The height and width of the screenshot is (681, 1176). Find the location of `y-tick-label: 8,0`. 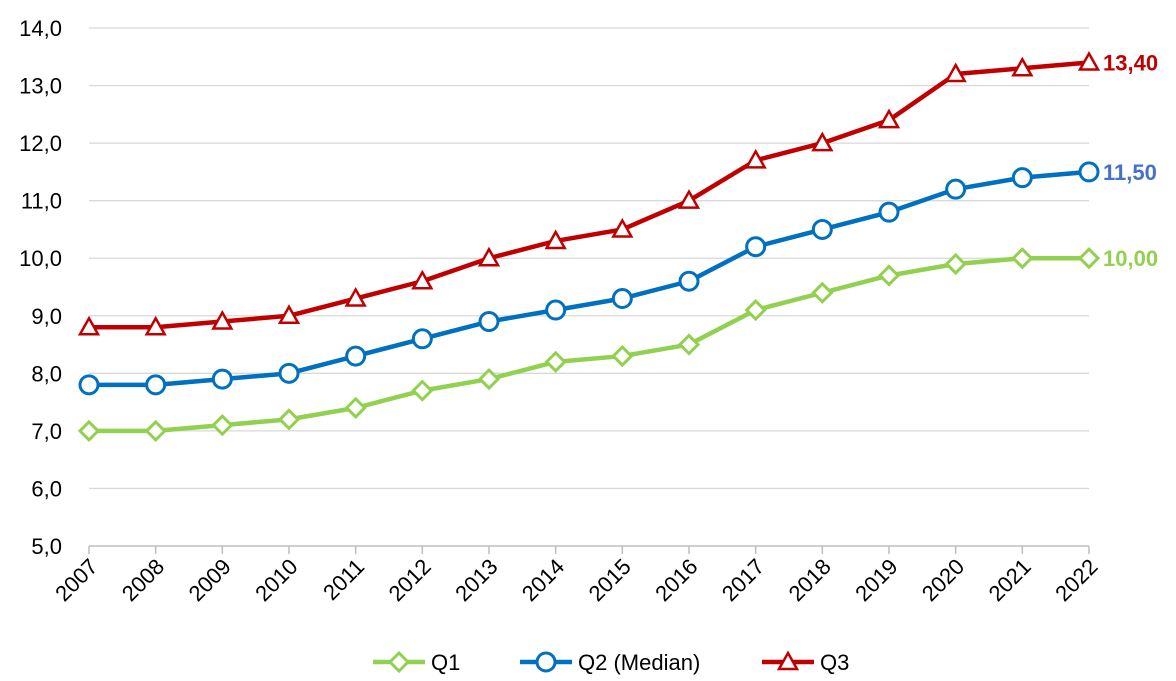

y-tick-label: 8,0 is located at coordinates (46, 373).